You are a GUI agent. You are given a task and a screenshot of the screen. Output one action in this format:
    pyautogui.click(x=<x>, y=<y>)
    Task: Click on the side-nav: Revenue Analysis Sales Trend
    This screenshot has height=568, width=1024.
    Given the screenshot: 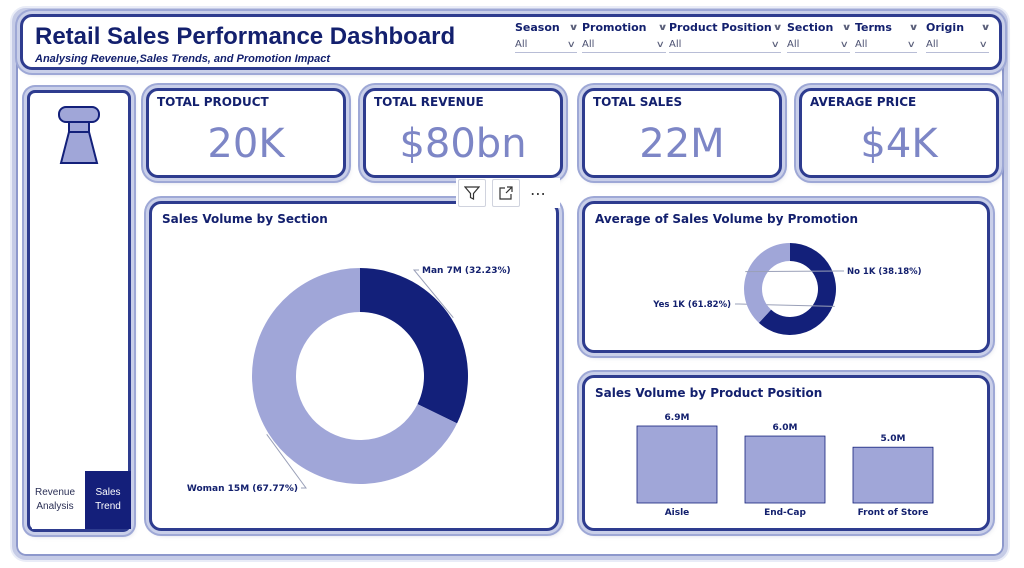 What is the action you would take?
    pyautogui.click(x=79, y=311)
    